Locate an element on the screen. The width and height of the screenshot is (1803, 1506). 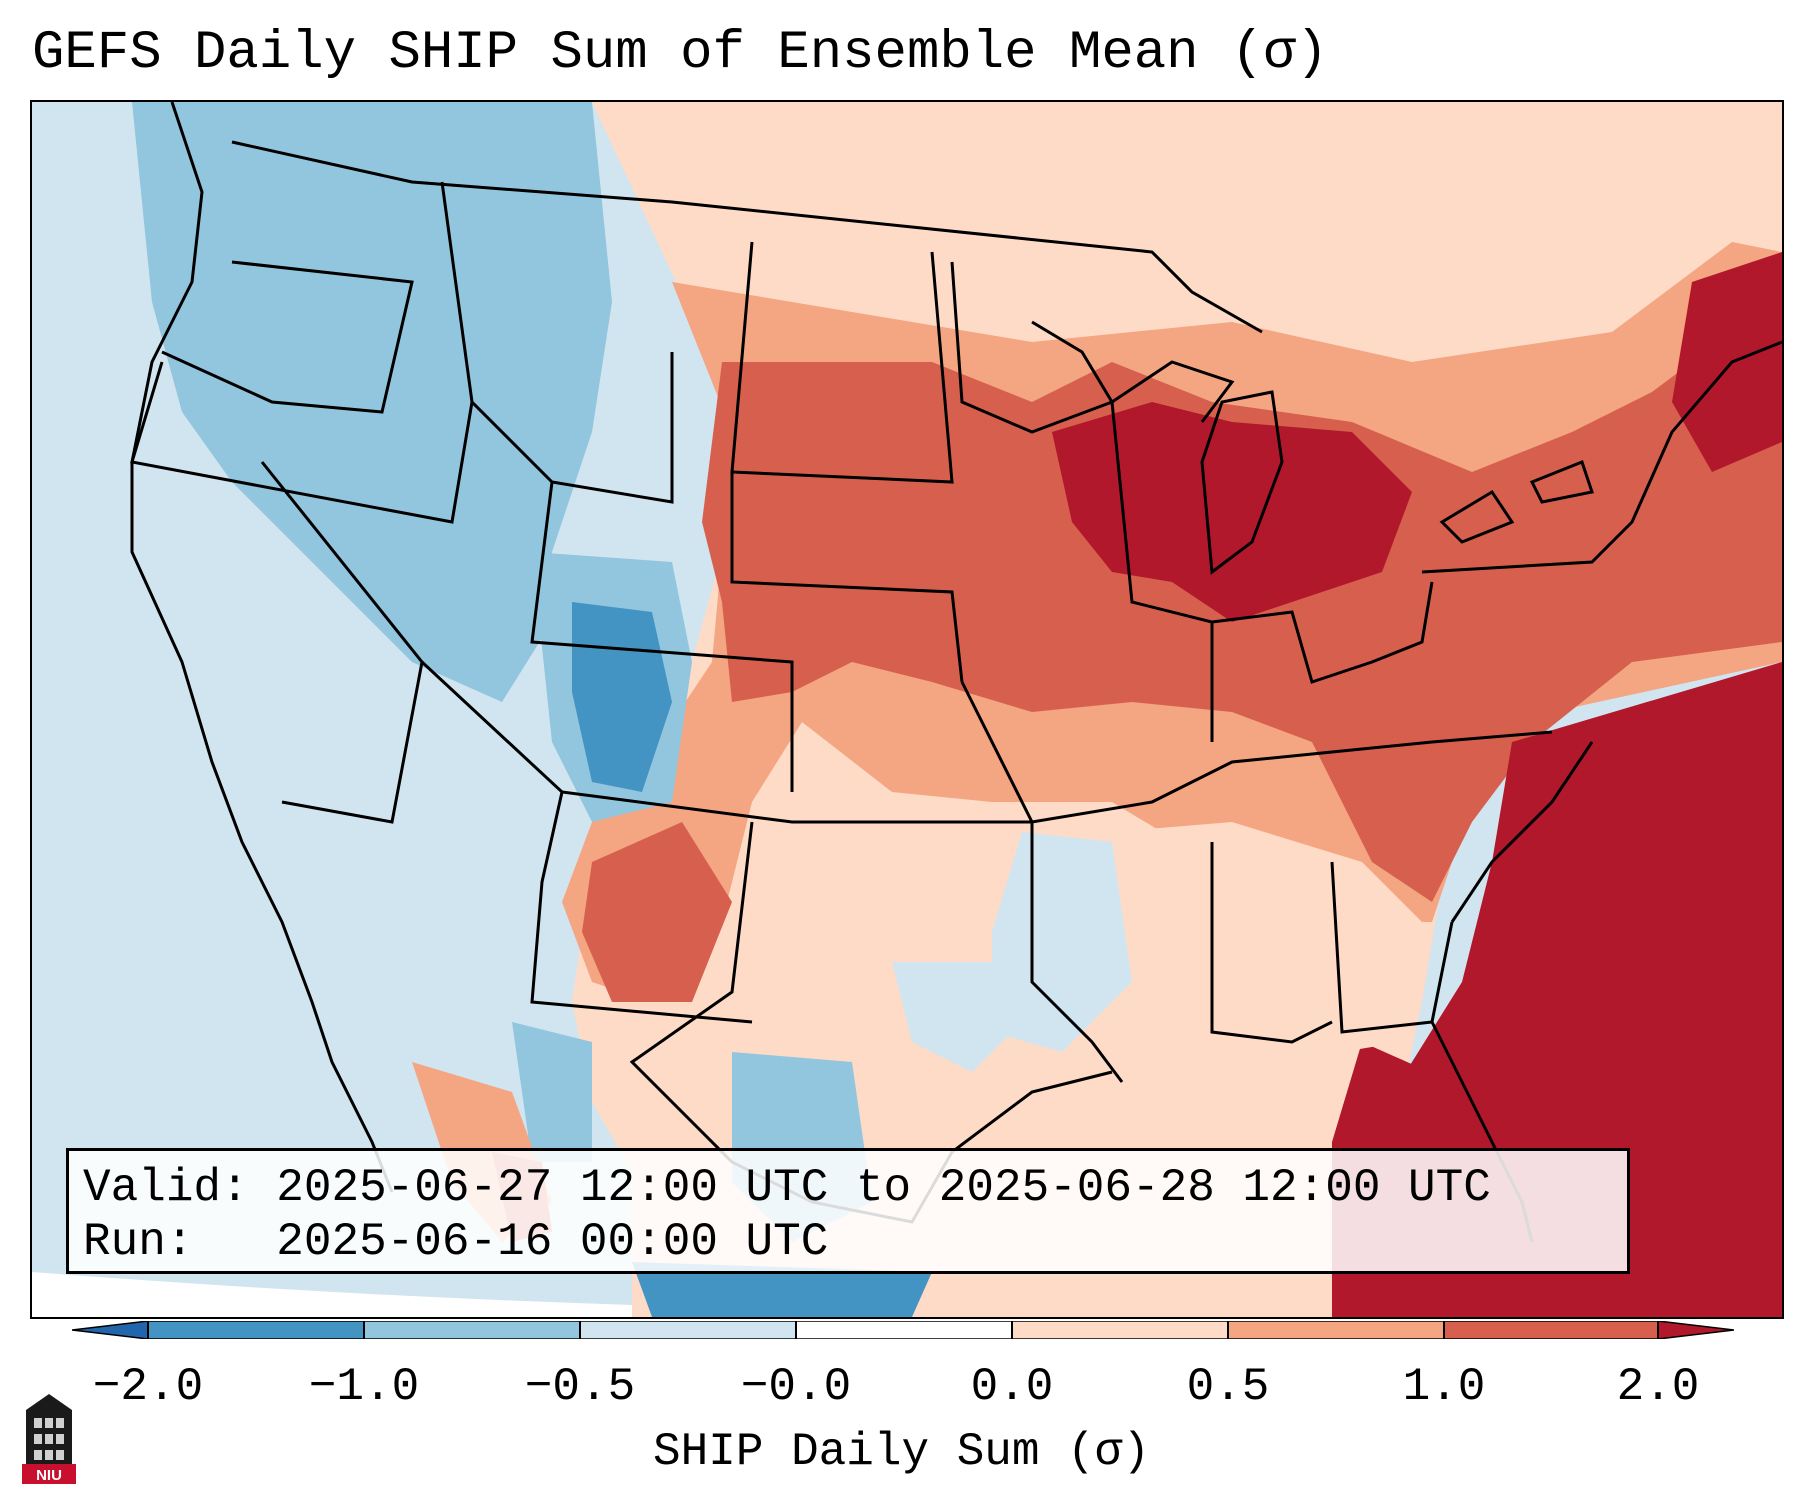
southern-blue is located at coordinates (782, 1289).